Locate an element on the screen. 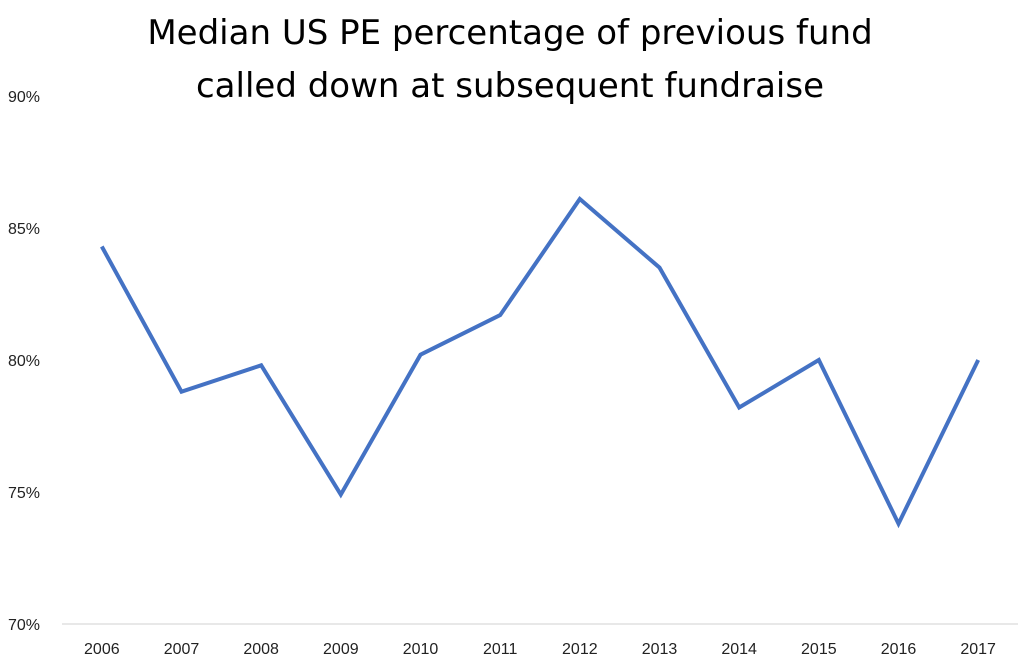 The width and height of the screenshot is (1020, 672). x-tick-label: 2015 is located at coordinates (819, 649).